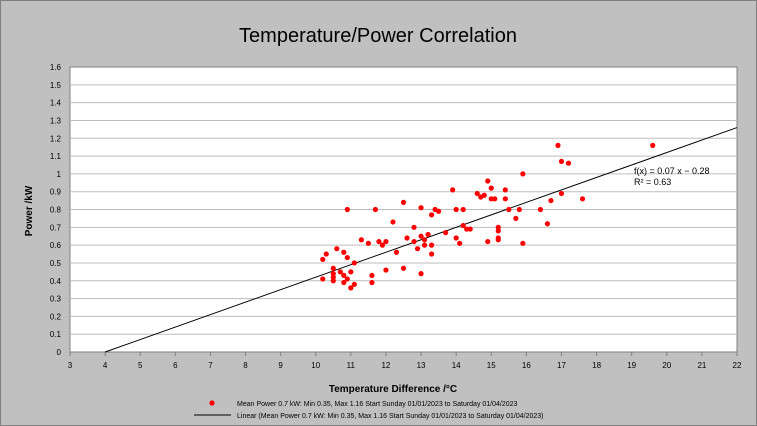 Image resolution: width=757 pixels, height=426 pixels. What do you see at coordinates (70, 365) in the screenshot?
I see `x-tick-label: 3` at bounding box center [70, 365].